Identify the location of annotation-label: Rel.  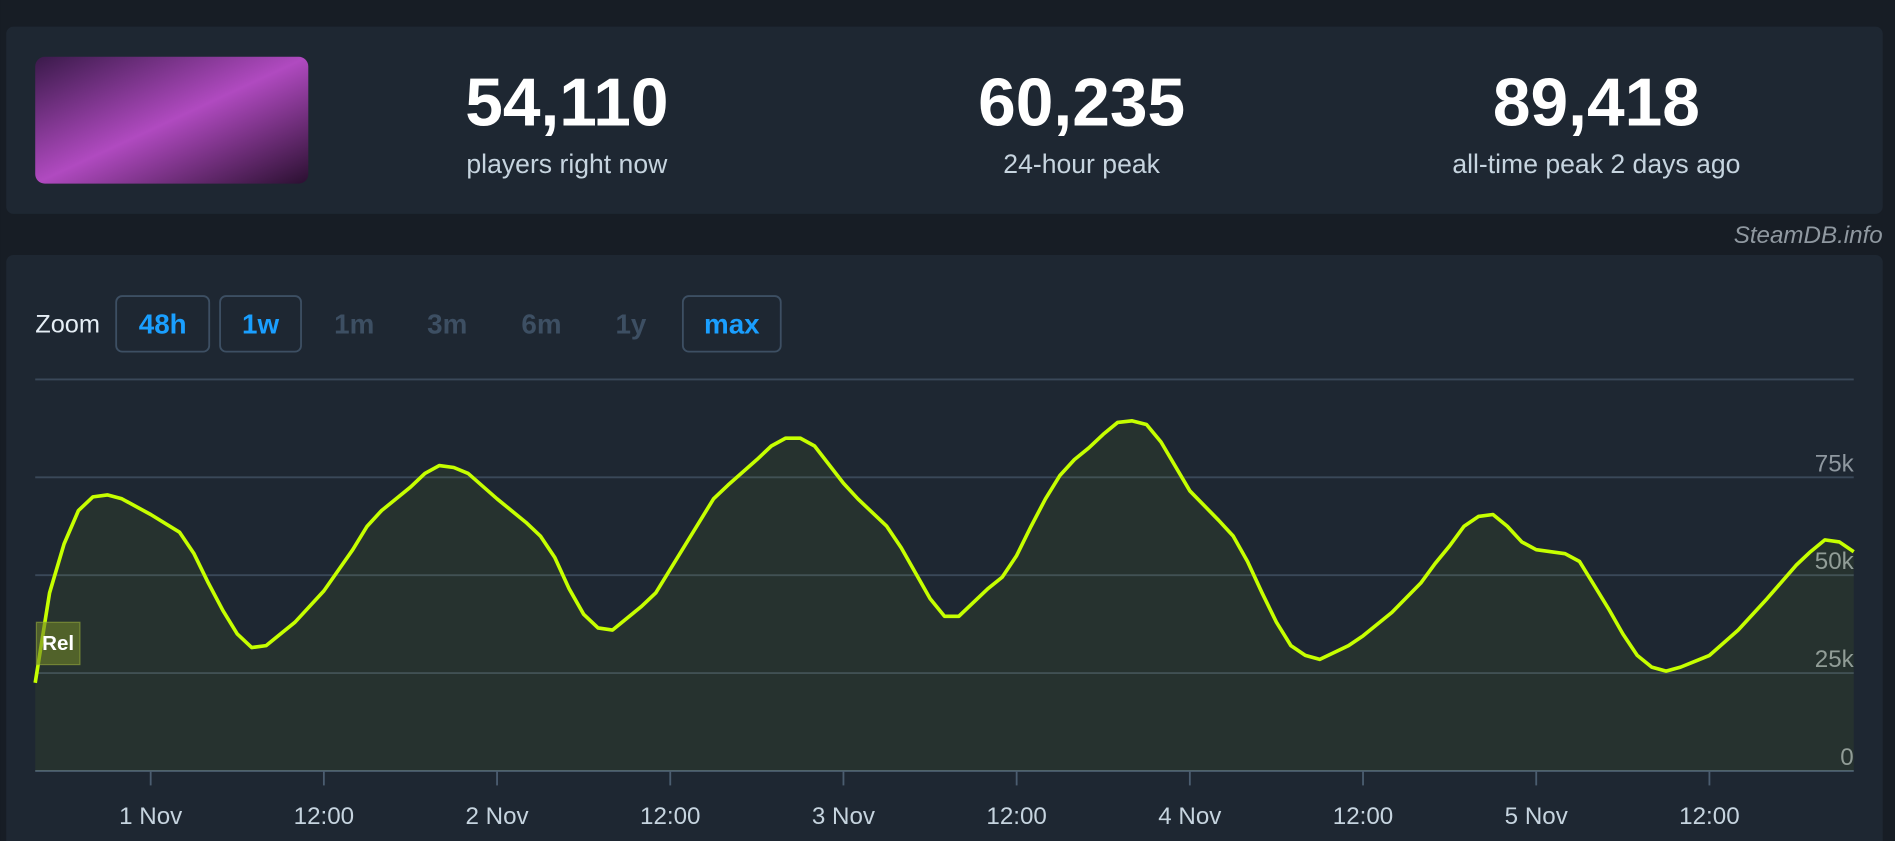
(58, 643).